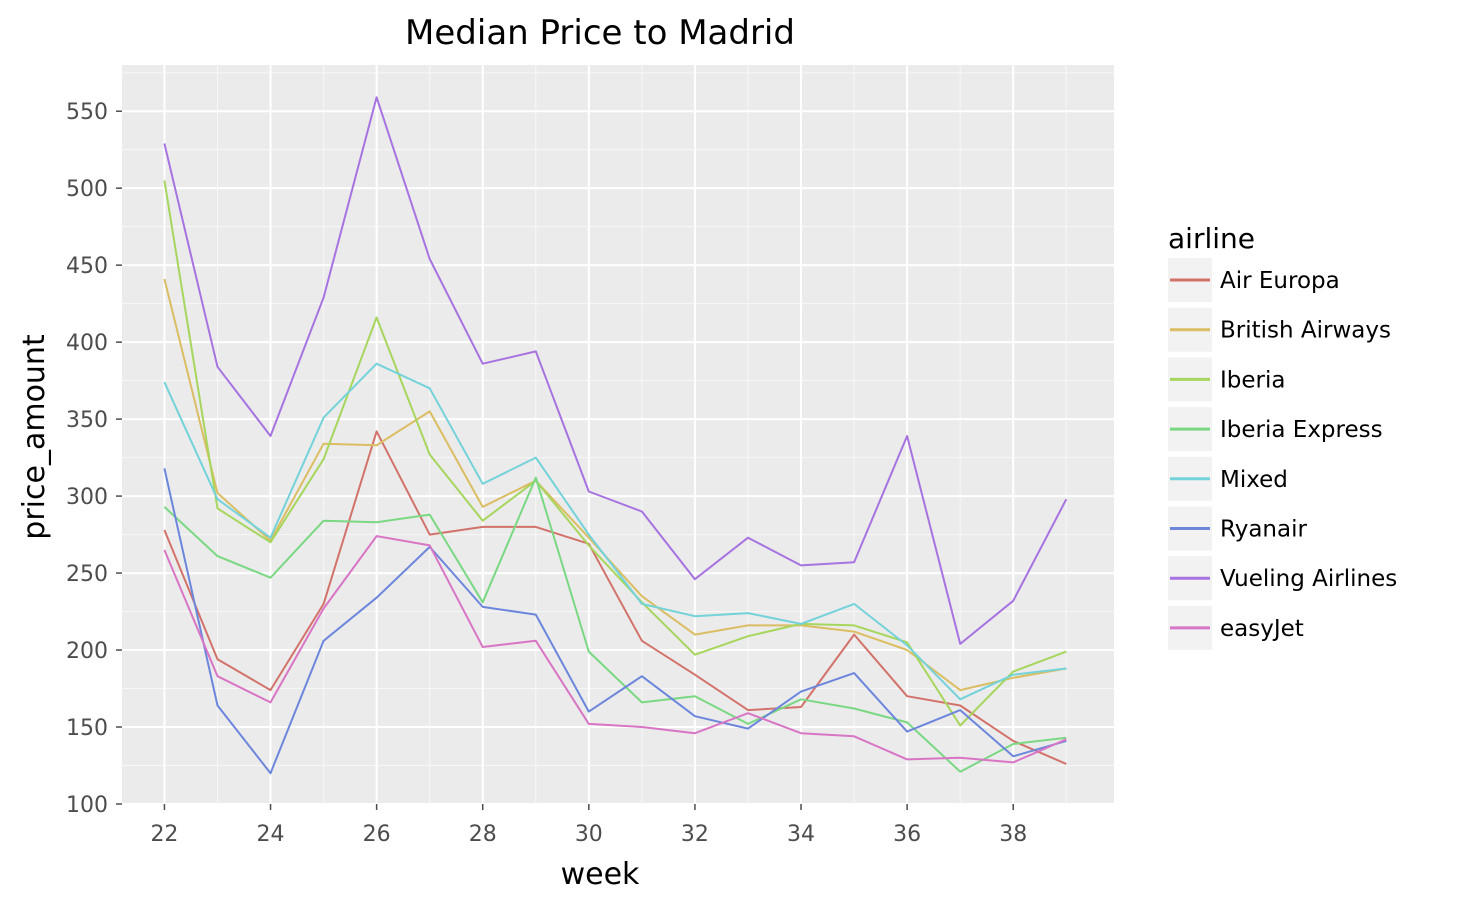  I want to click on legend-label: easyJet, so click(1262, 629).